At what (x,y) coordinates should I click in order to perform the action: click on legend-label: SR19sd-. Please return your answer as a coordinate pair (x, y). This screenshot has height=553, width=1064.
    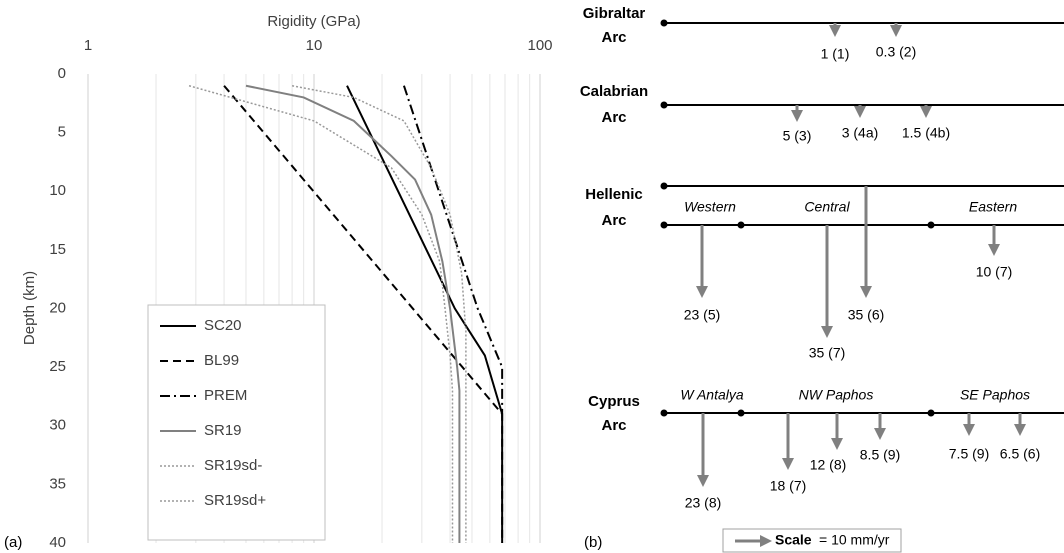
    Looking at the image, I should click on (233, 465).